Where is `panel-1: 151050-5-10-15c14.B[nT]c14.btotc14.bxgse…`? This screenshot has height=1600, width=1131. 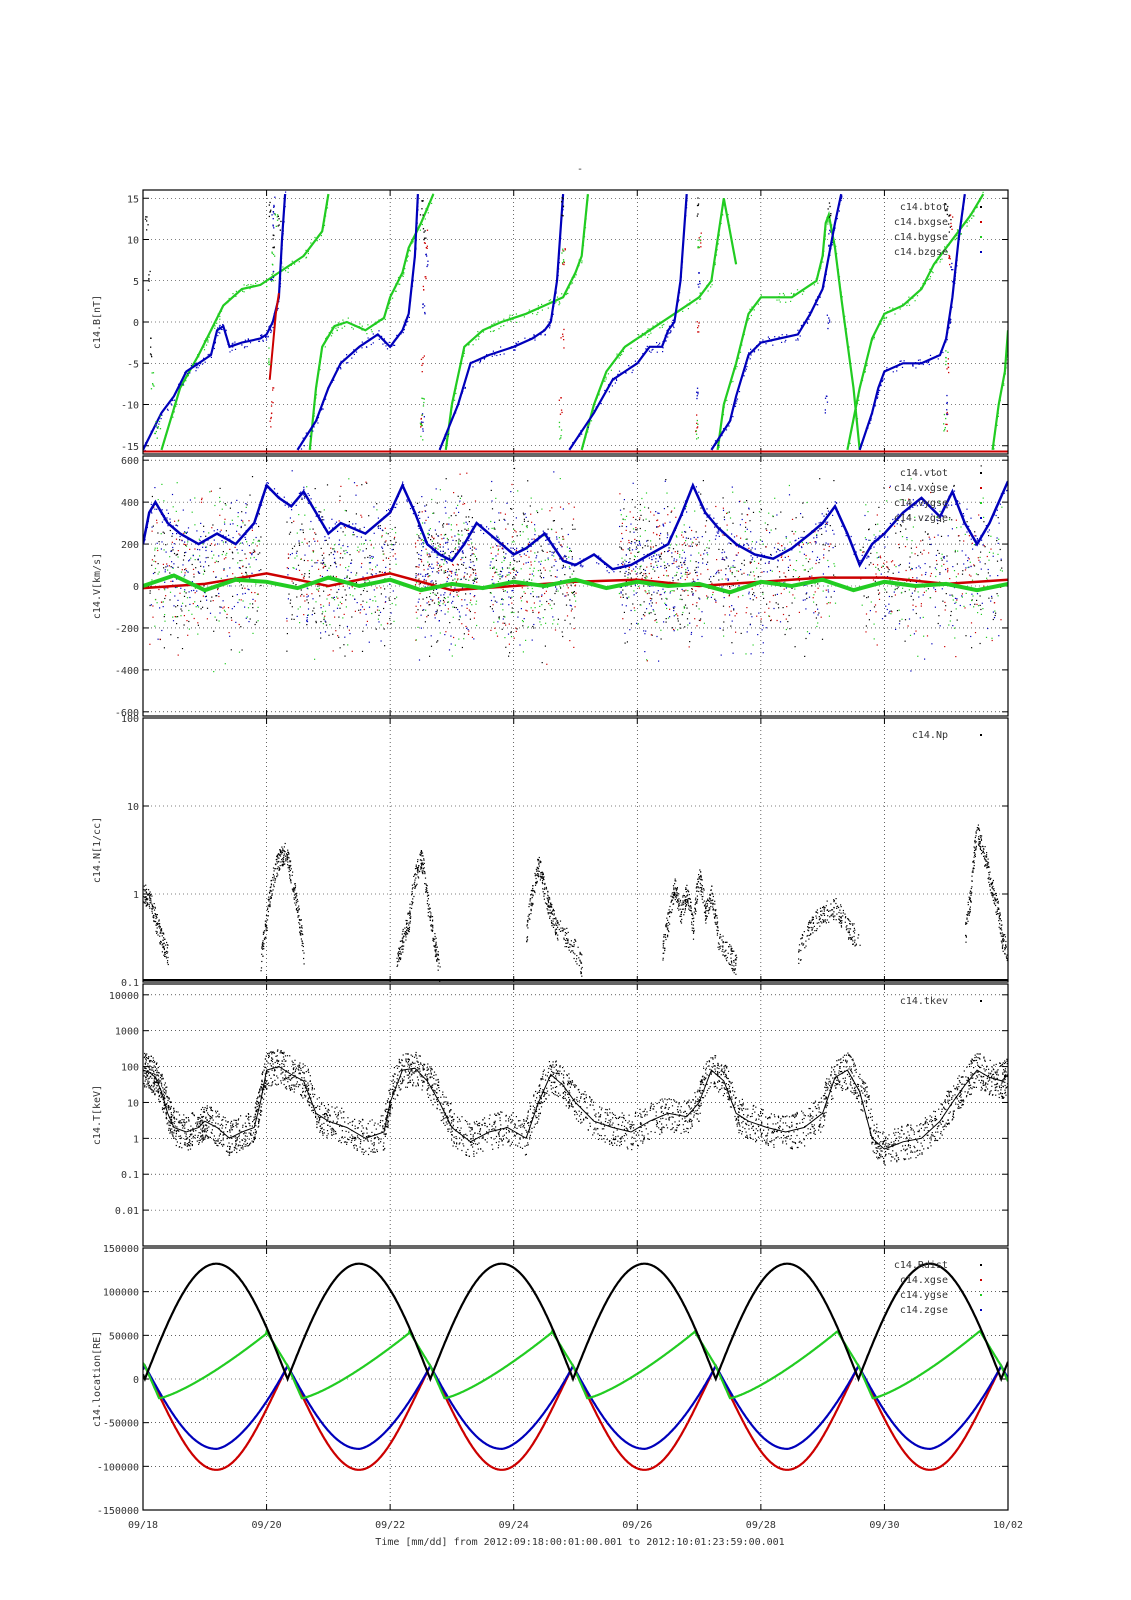
panel-1: 151050-5-10-15c14.B[nT]c14.btotc14.bxgse… is located at coordinates (550, 322).